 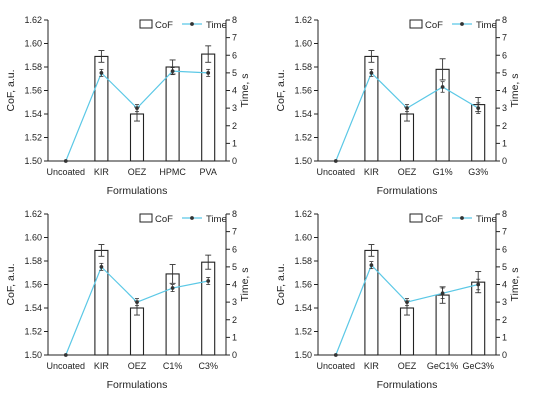 What do you see at coordinates (172, 71) in the screenshot?
I see `time-point-hpmc` at bounding box center [172, 71].